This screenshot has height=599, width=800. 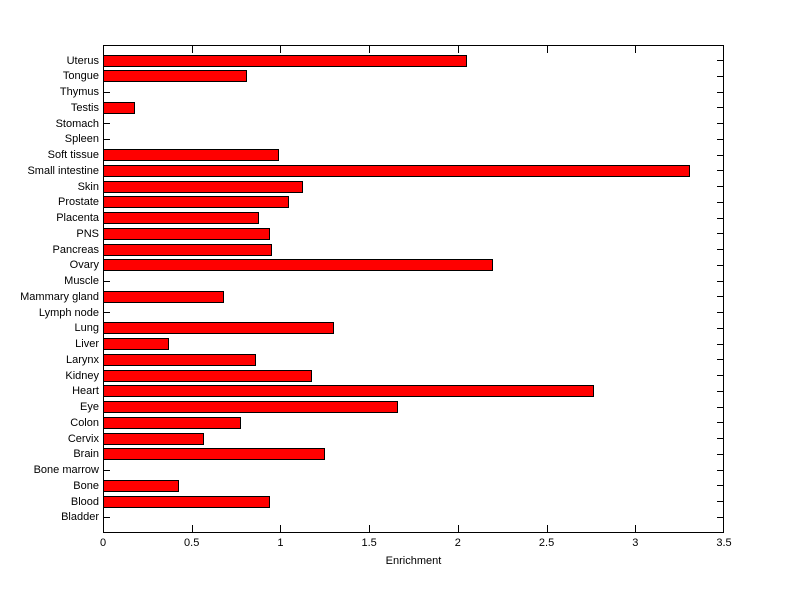 I want to click on x-tick-label: 2, so click(x=457, y=543).